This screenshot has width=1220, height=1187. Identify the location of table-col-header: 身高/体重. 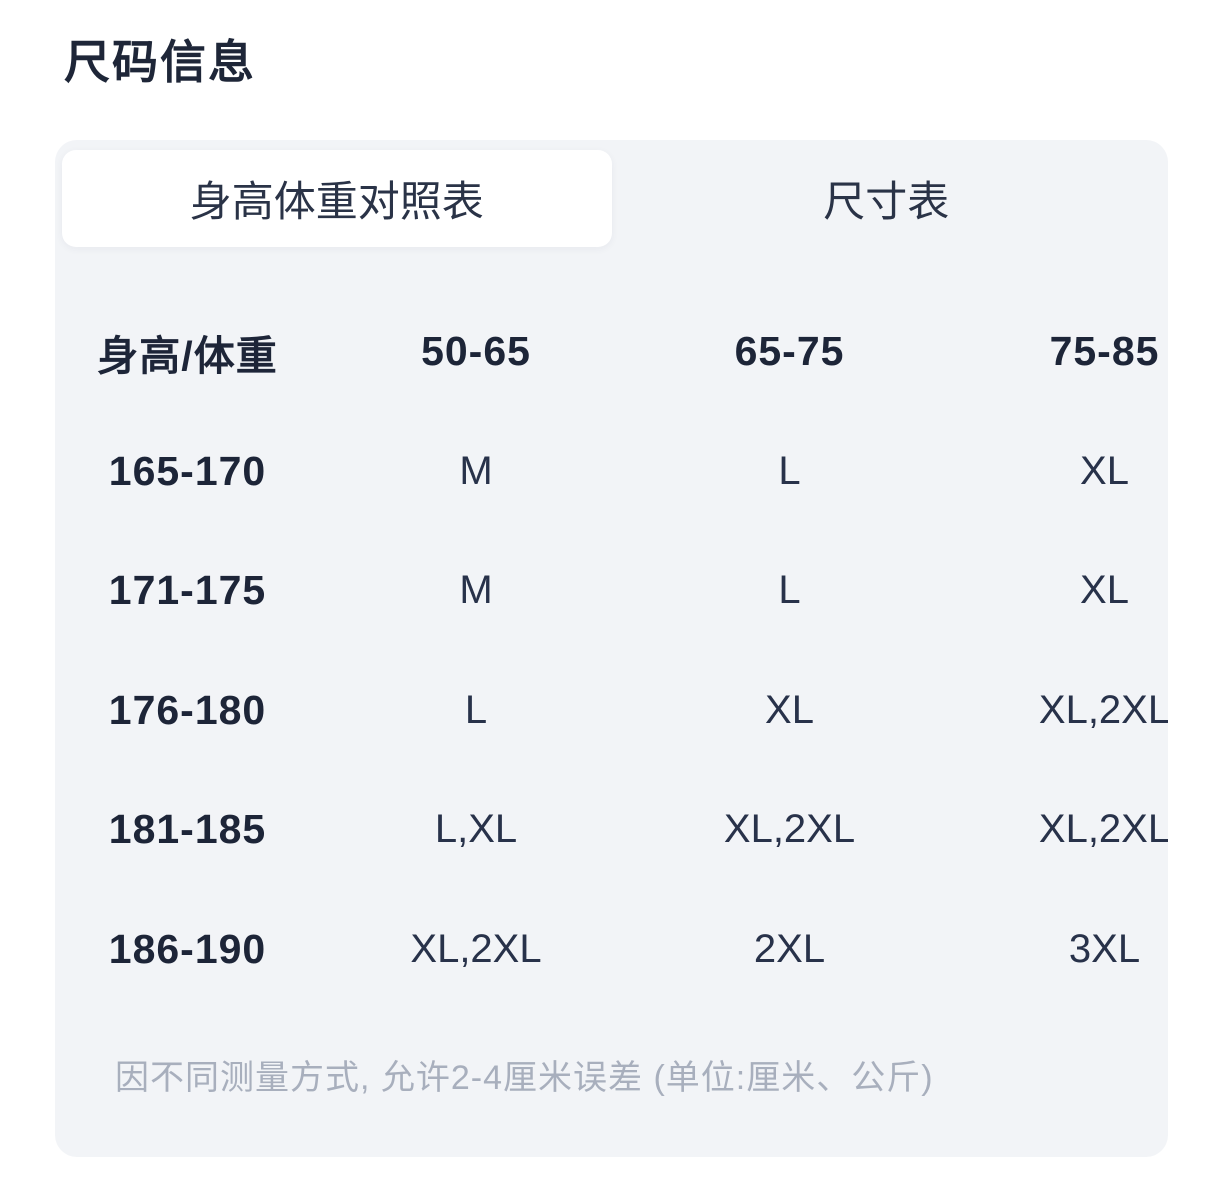
(187, 355).